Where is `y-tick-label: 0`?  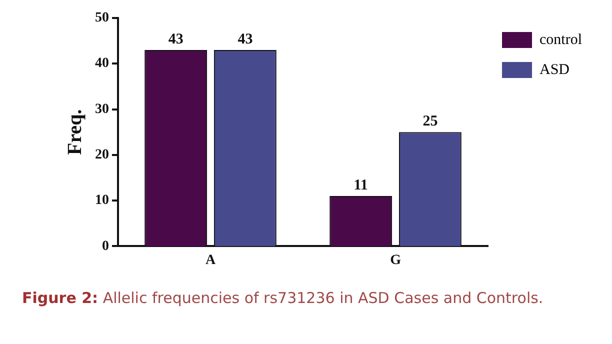 y-tick-label: 0 is located at coordinates (105, 246).